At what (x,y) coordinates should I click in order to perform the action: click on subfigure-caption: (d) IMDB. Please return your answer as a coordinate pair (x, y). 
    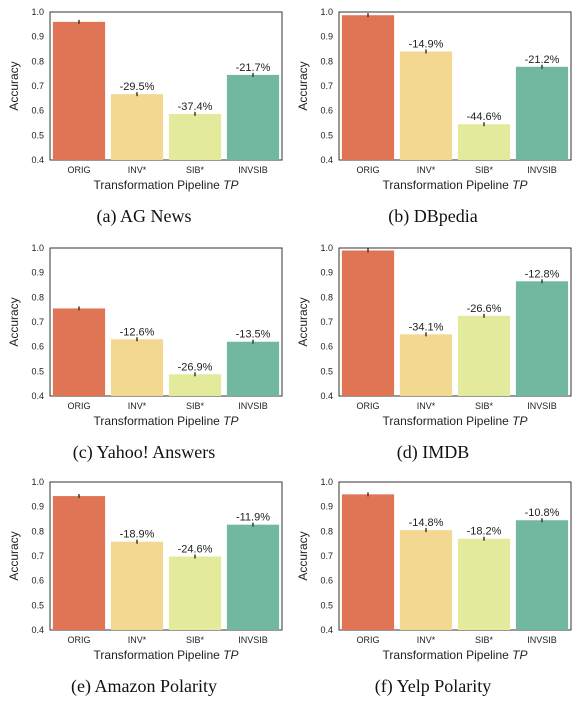
    Looking at the image, I should click on (433, 452).